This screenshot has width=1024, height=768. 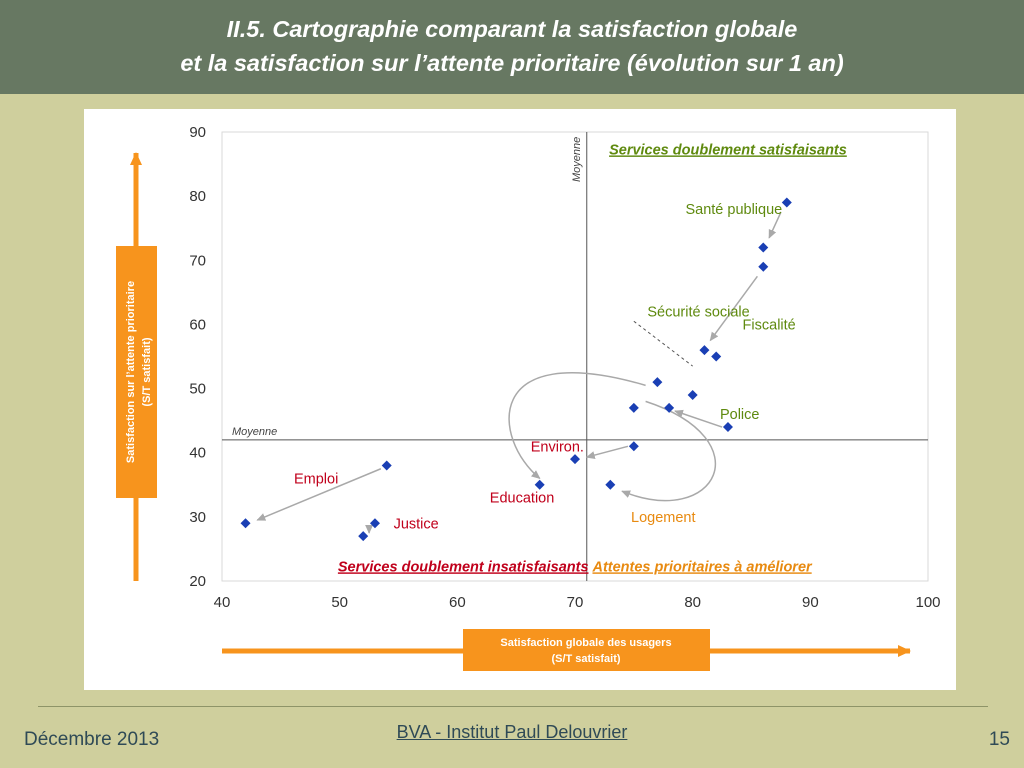 I want to click on y-axis-label-box, so click(x=136, y=372).